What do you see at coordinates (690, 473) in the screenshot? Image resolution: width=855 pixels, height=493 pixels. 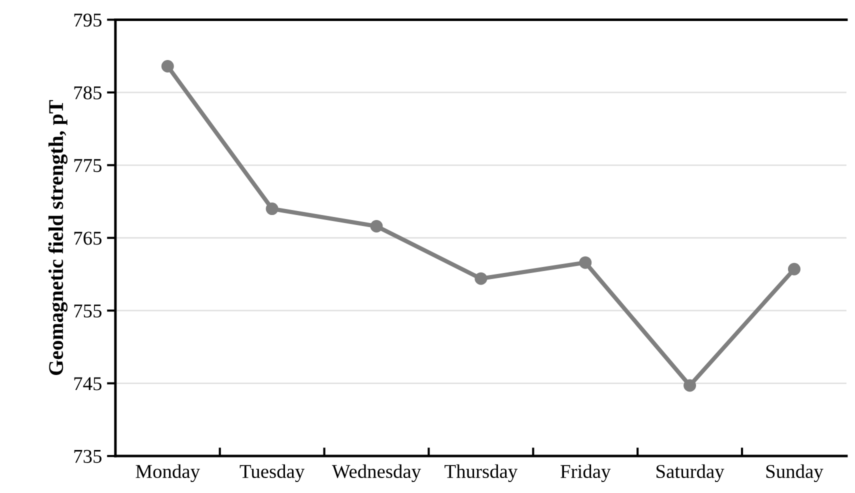 I see `x-tick-label: Saturday` at bounding box center [690, 473].